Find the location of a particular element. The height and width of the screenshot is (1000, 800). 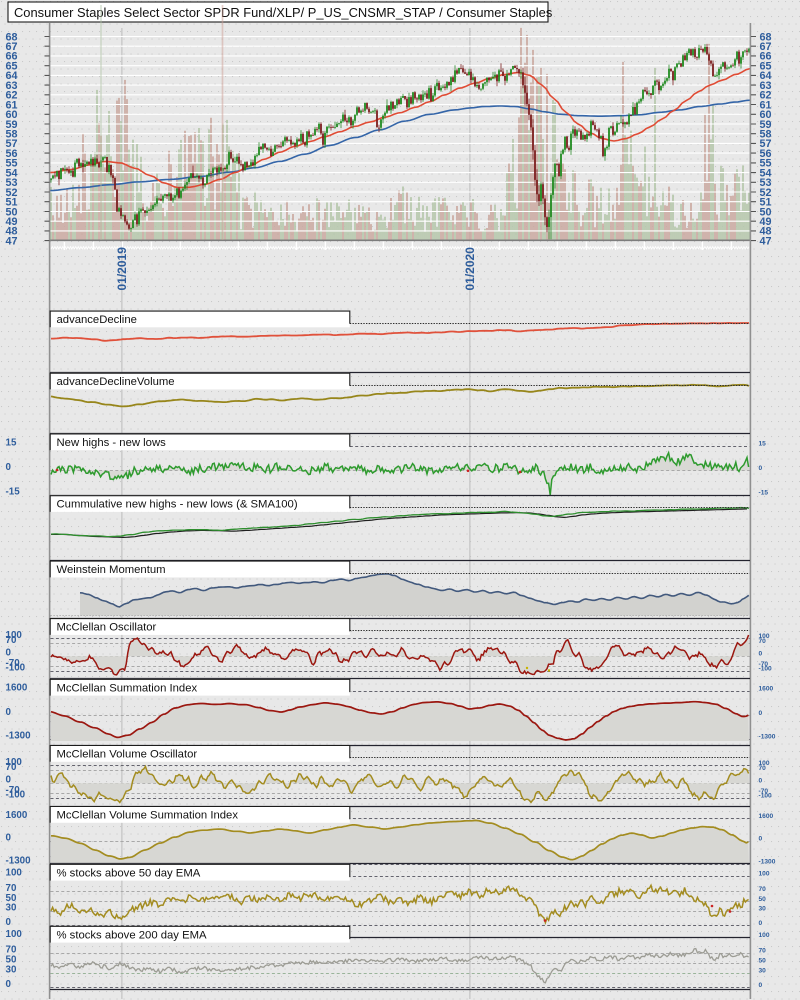

svg-text: 65 is located at coordinates (766, 67).